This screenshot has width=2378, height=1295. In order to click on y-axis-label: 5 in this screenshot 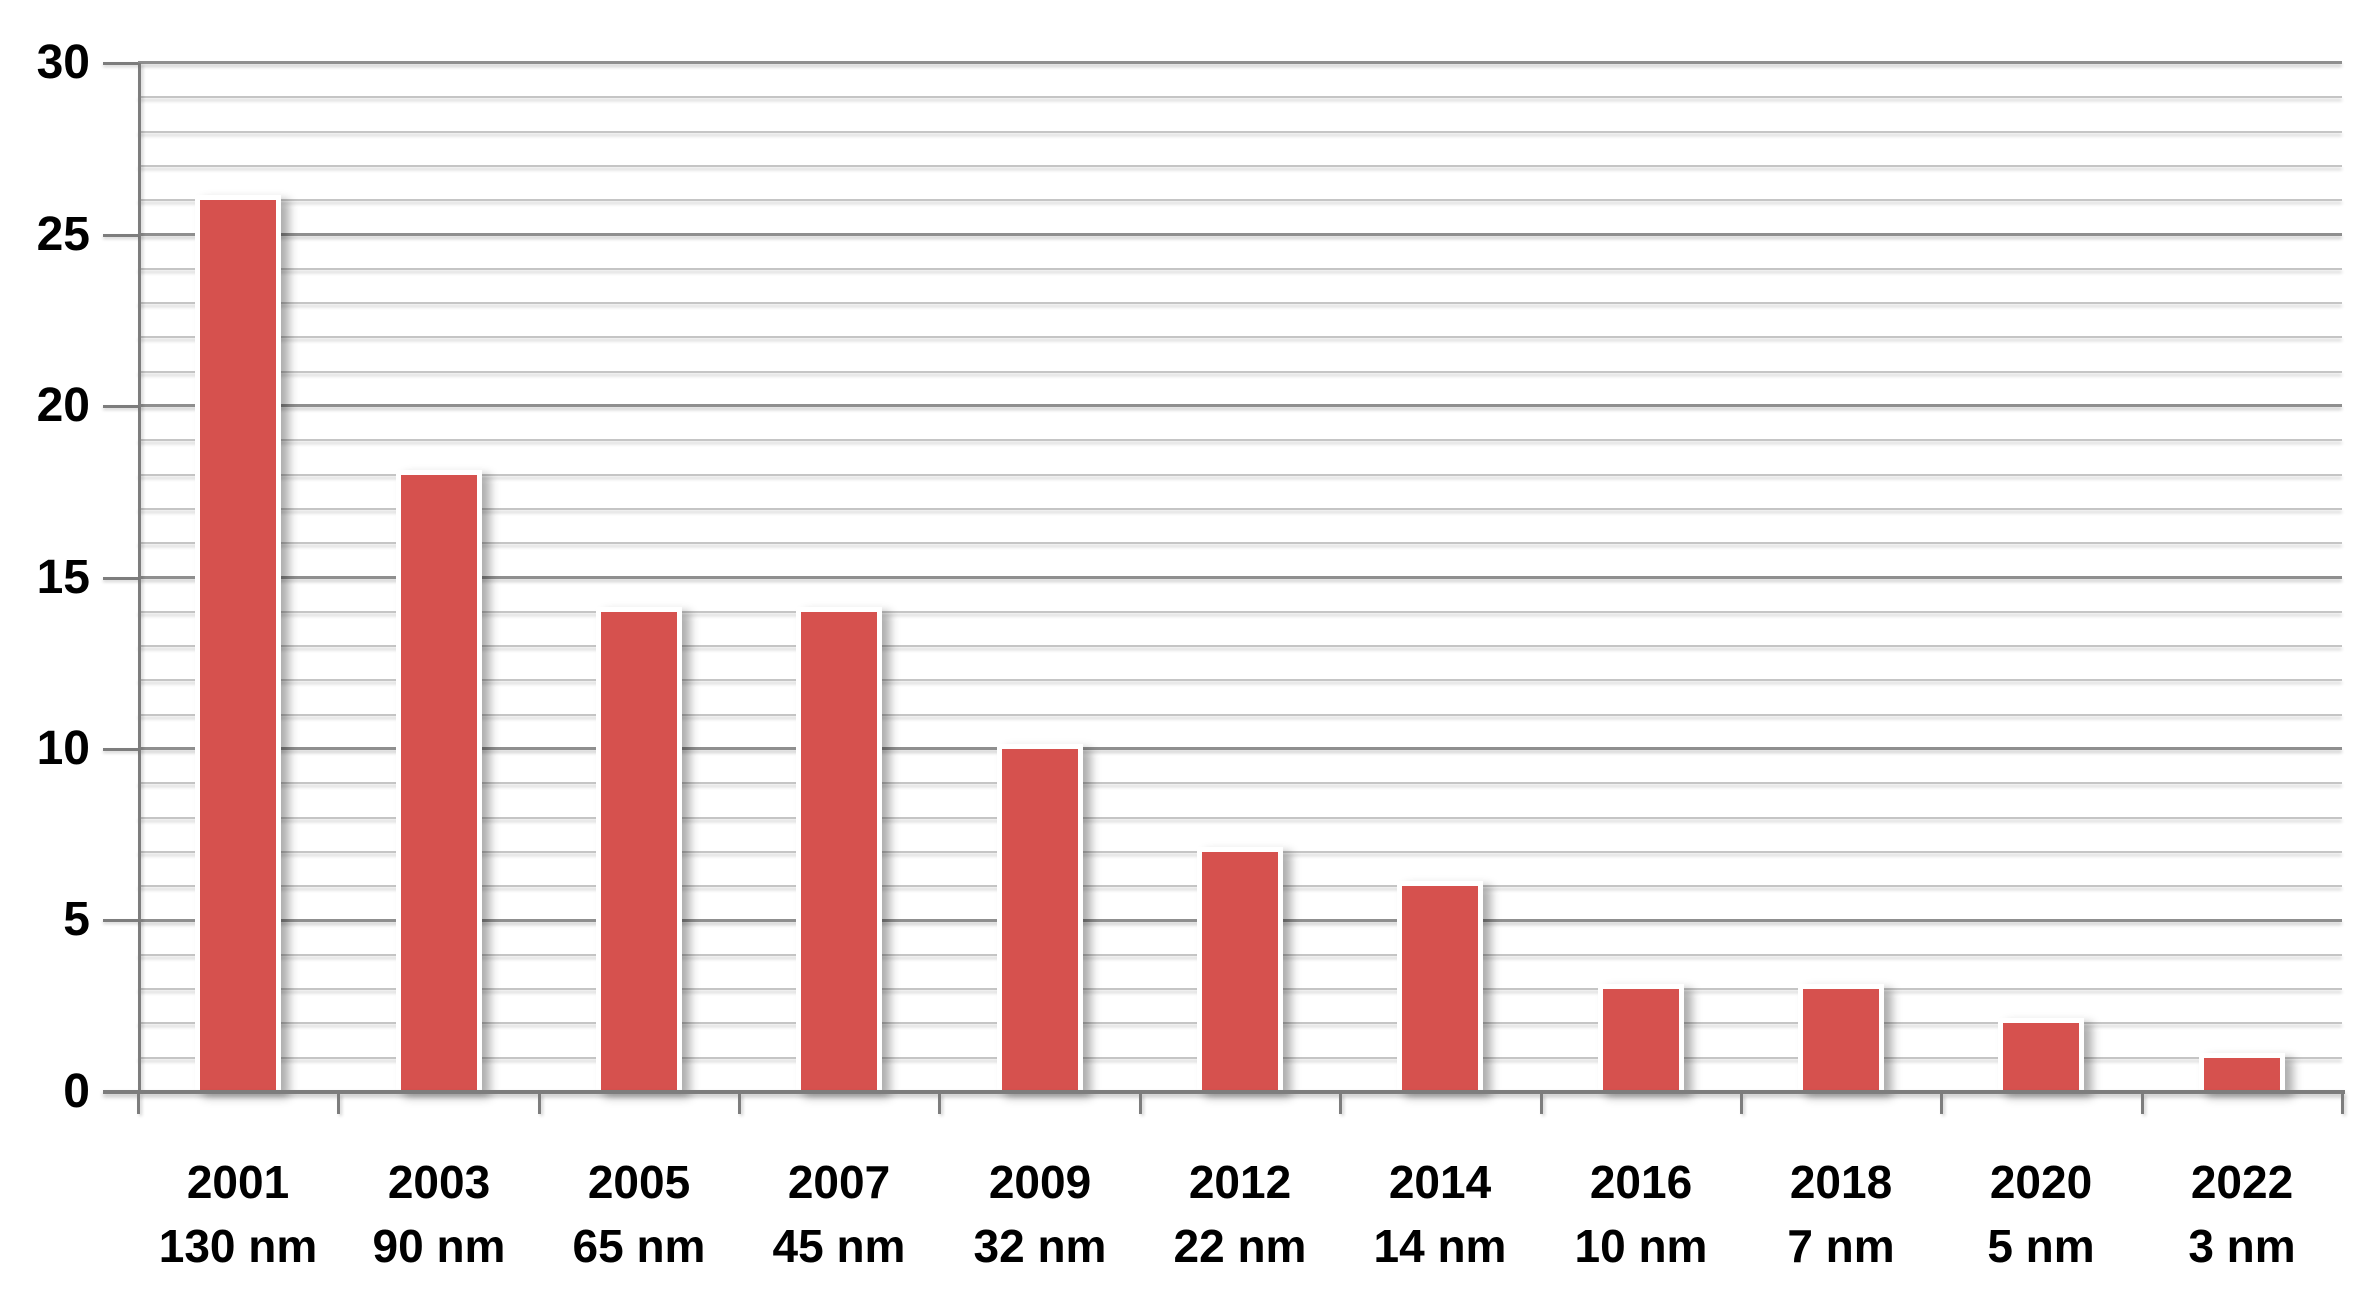, I will do `click(76, 919)`.